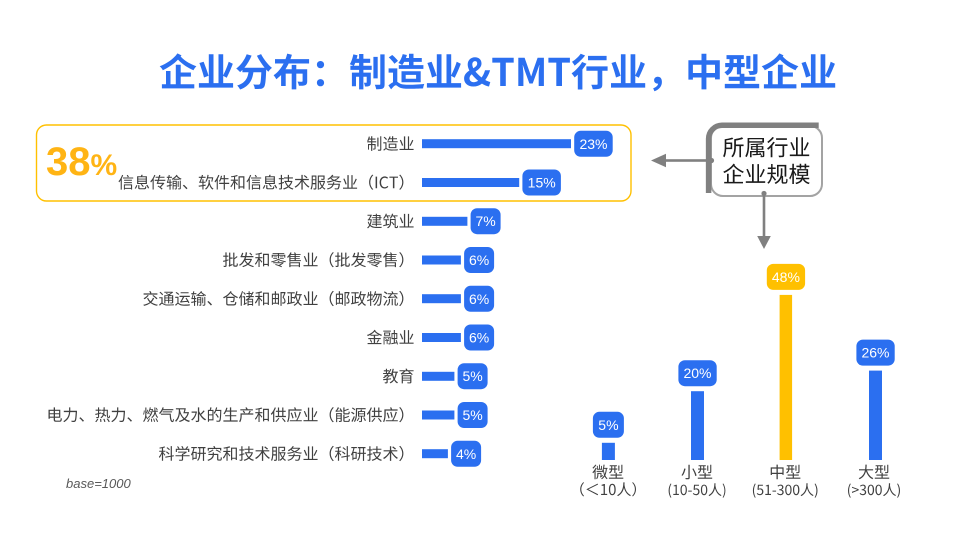 This screenshot has height=540, width=960. What do you see at coordinates (593, 144) in the screenshot?
I see `svg-text: 23%` at bounding box center [593, 144].